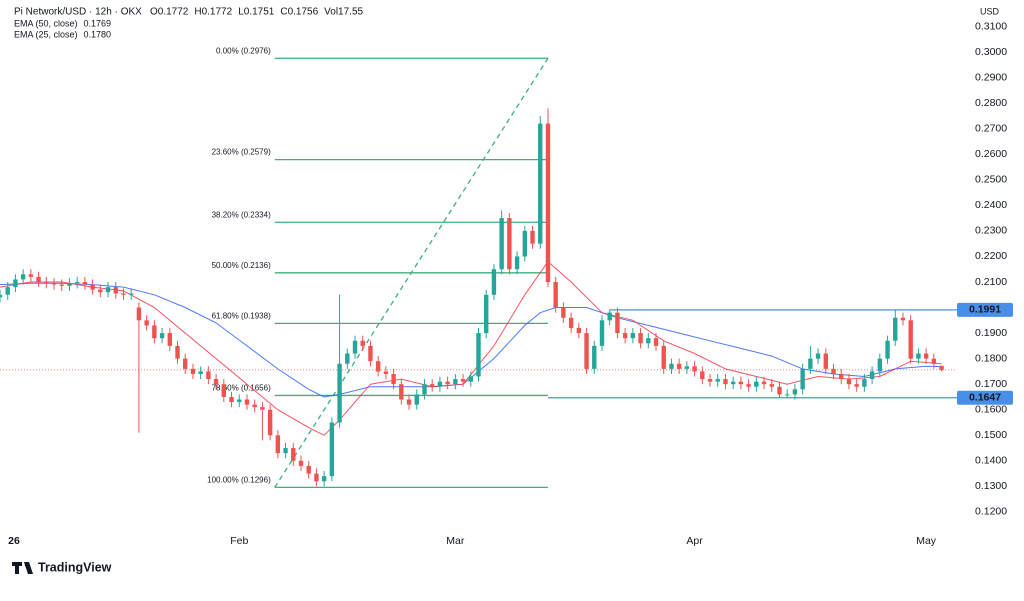  I want to click on fib-label: 38.20% (0.2334), so click(241, 214).